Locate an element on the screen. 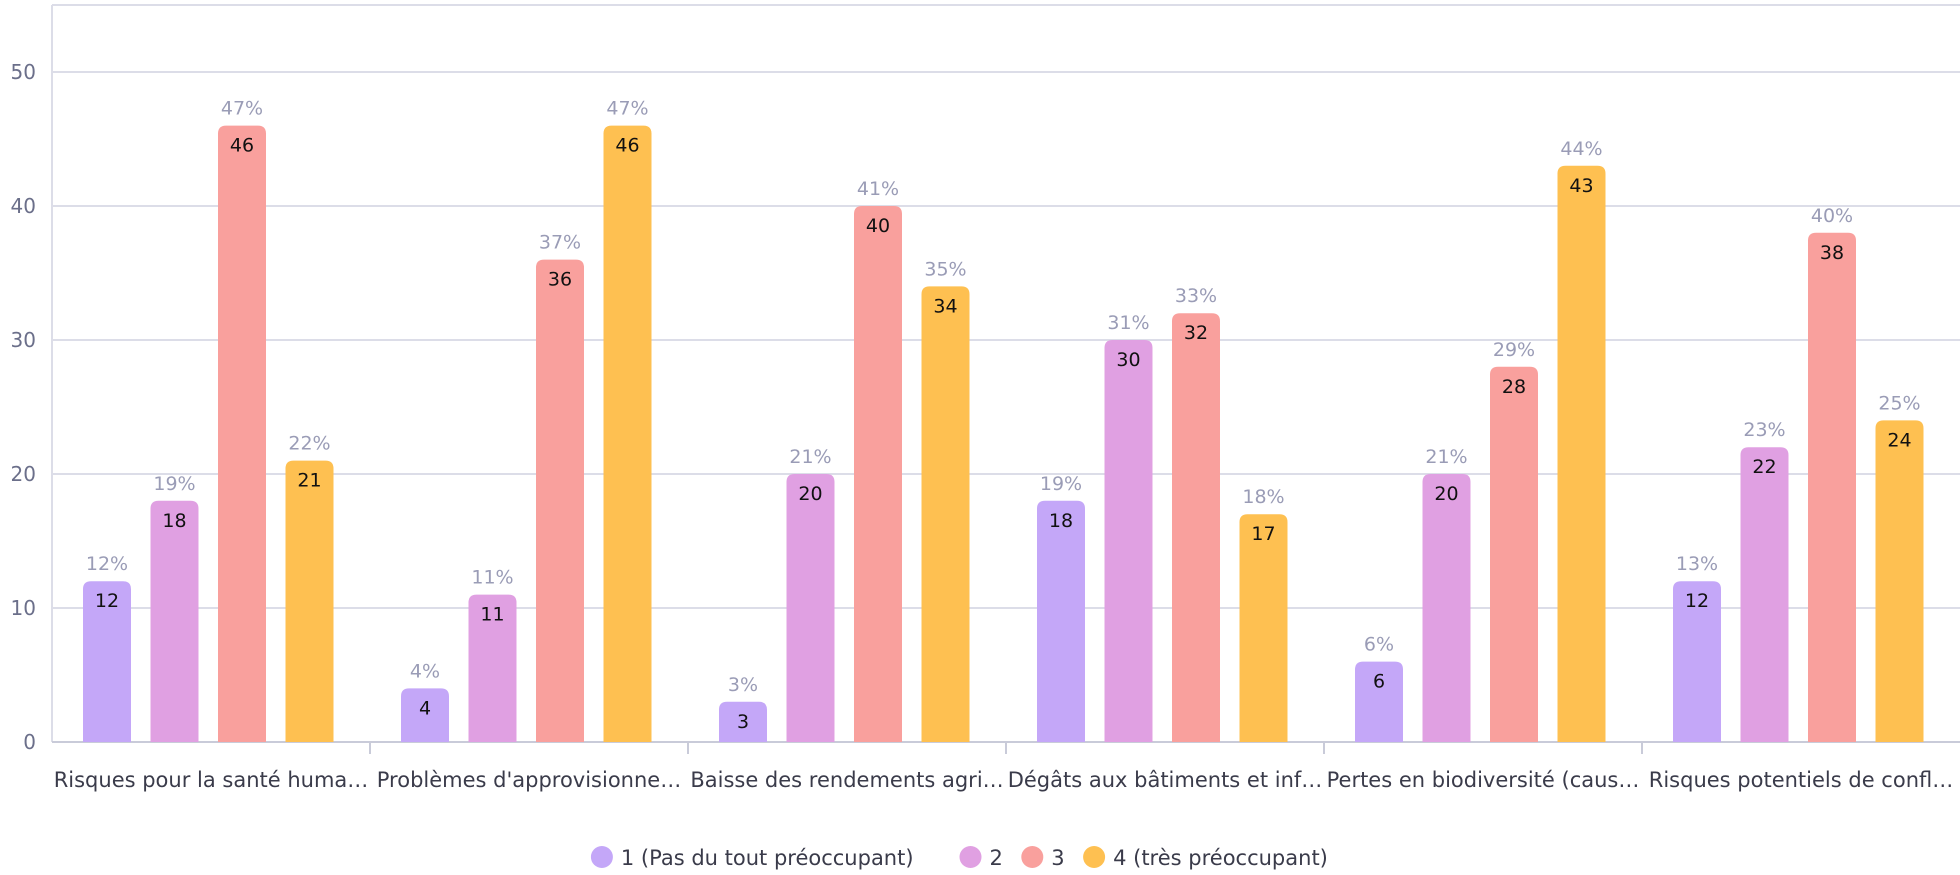 This screenshot has height=875, width=1960. value-label: 11 is located at coordinates (492, 615).